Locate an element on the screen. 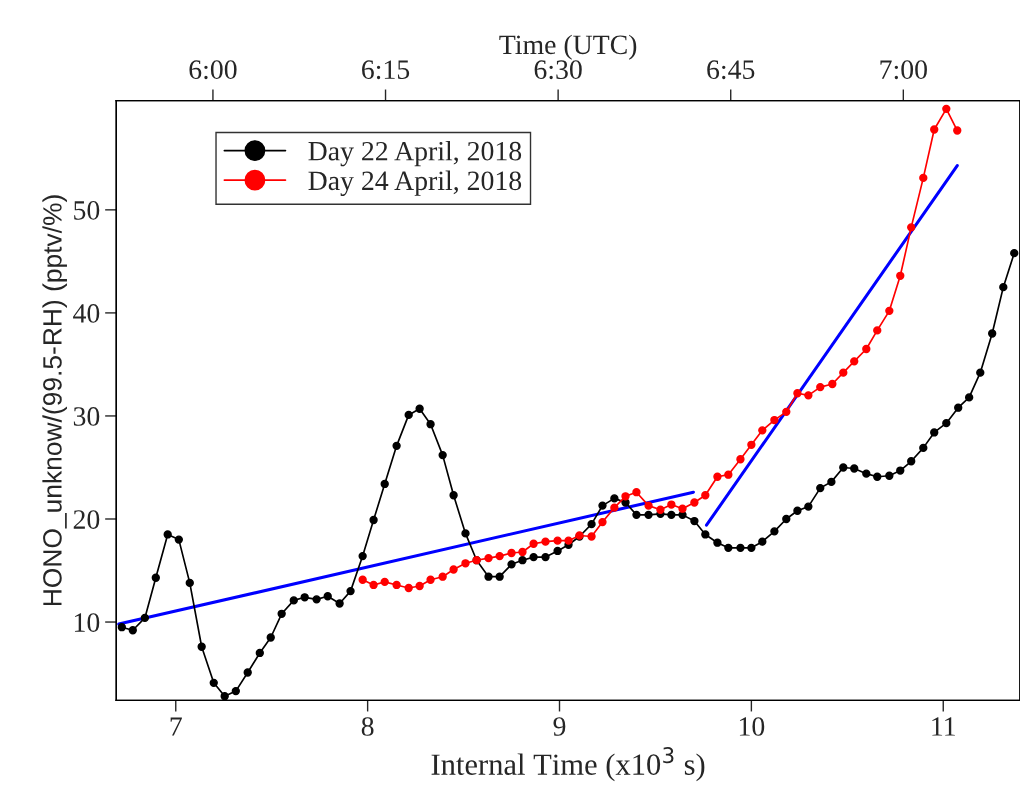 The image size is (1020, 805). x2-axis-title: Time (UTC) is located at coordinates (568, 47).